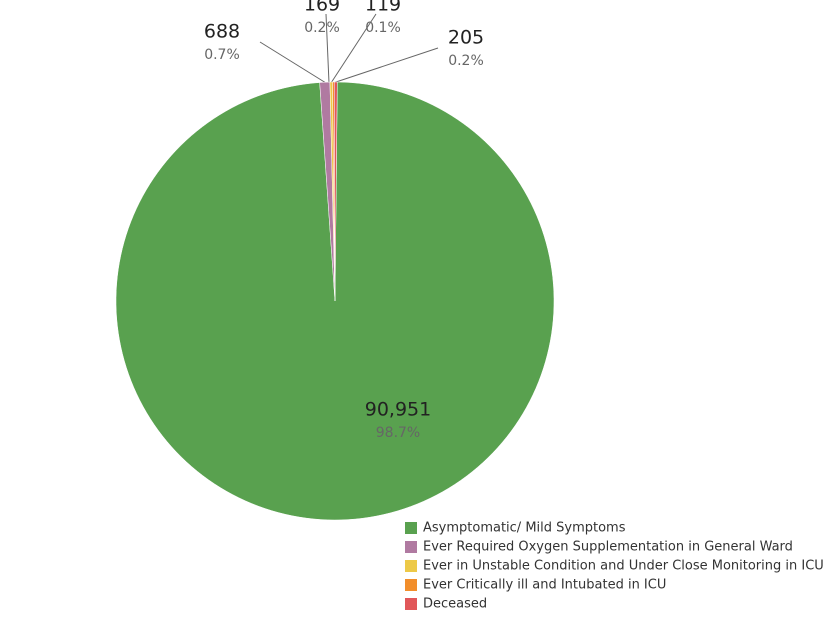 This screenshot has height=622, width=830. What do you see at coordinates (398, 410) in the screenshot?
I see `value-label: 90,951` at bounding box center [398, 410].